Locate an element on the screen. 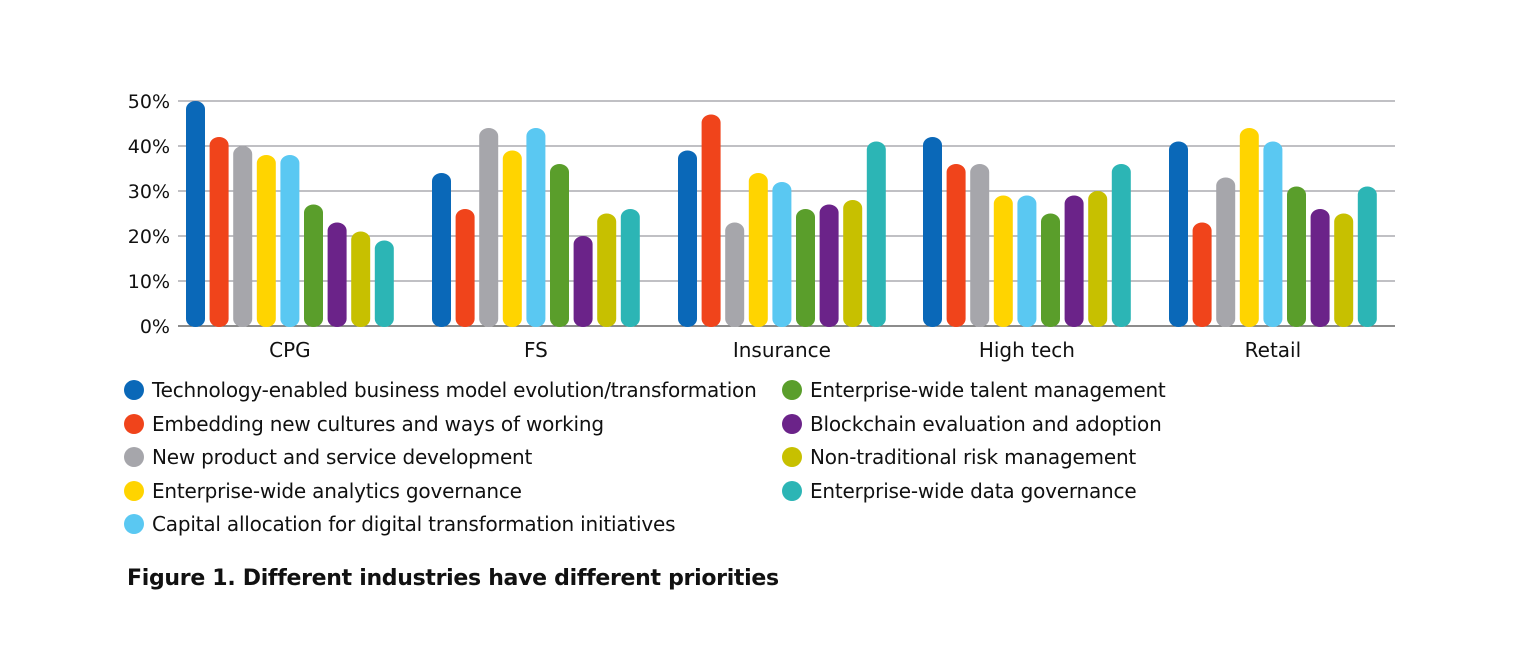 This screenshot has width=1521, height=664. legend-label: Non-traditional risk management is located at coordinates (973, 457).